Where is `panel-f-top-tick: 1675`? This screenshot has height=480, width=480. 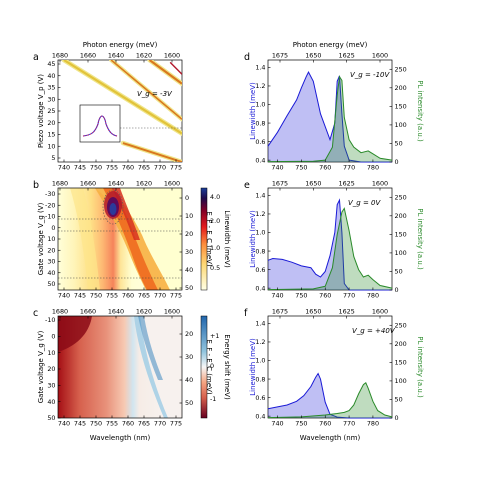 panel-f-top-tick: 1675 is located at coordinates (280, 312).